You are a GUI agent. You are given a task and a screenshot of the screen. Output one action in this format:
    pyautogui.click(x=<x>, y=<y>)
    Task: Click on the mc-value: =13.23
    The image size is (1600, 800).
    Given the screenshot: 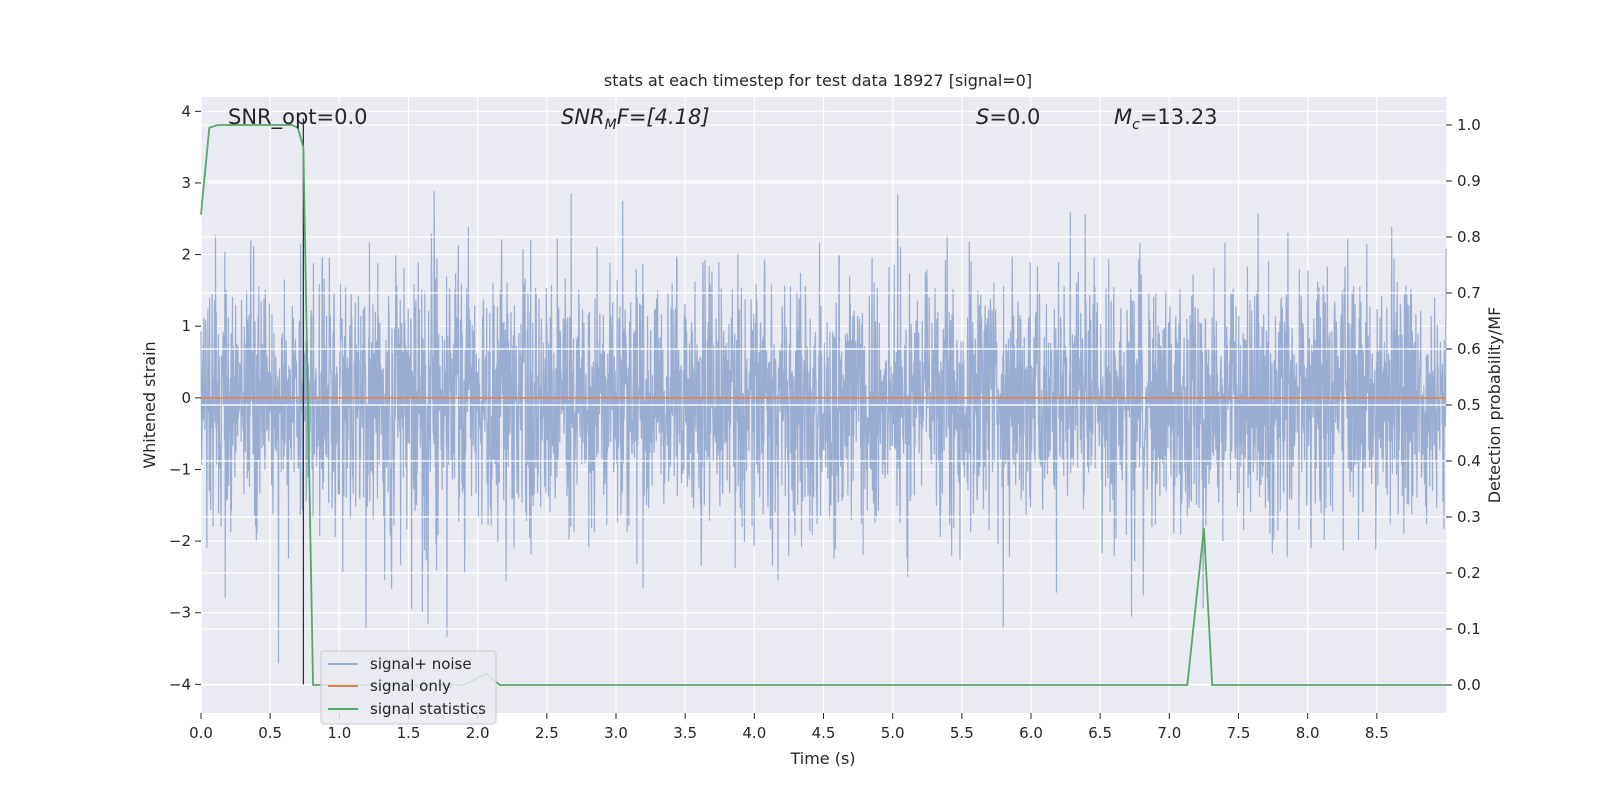 What is the action you would take?
    pyautogui.click(x=1179, y=117)
    